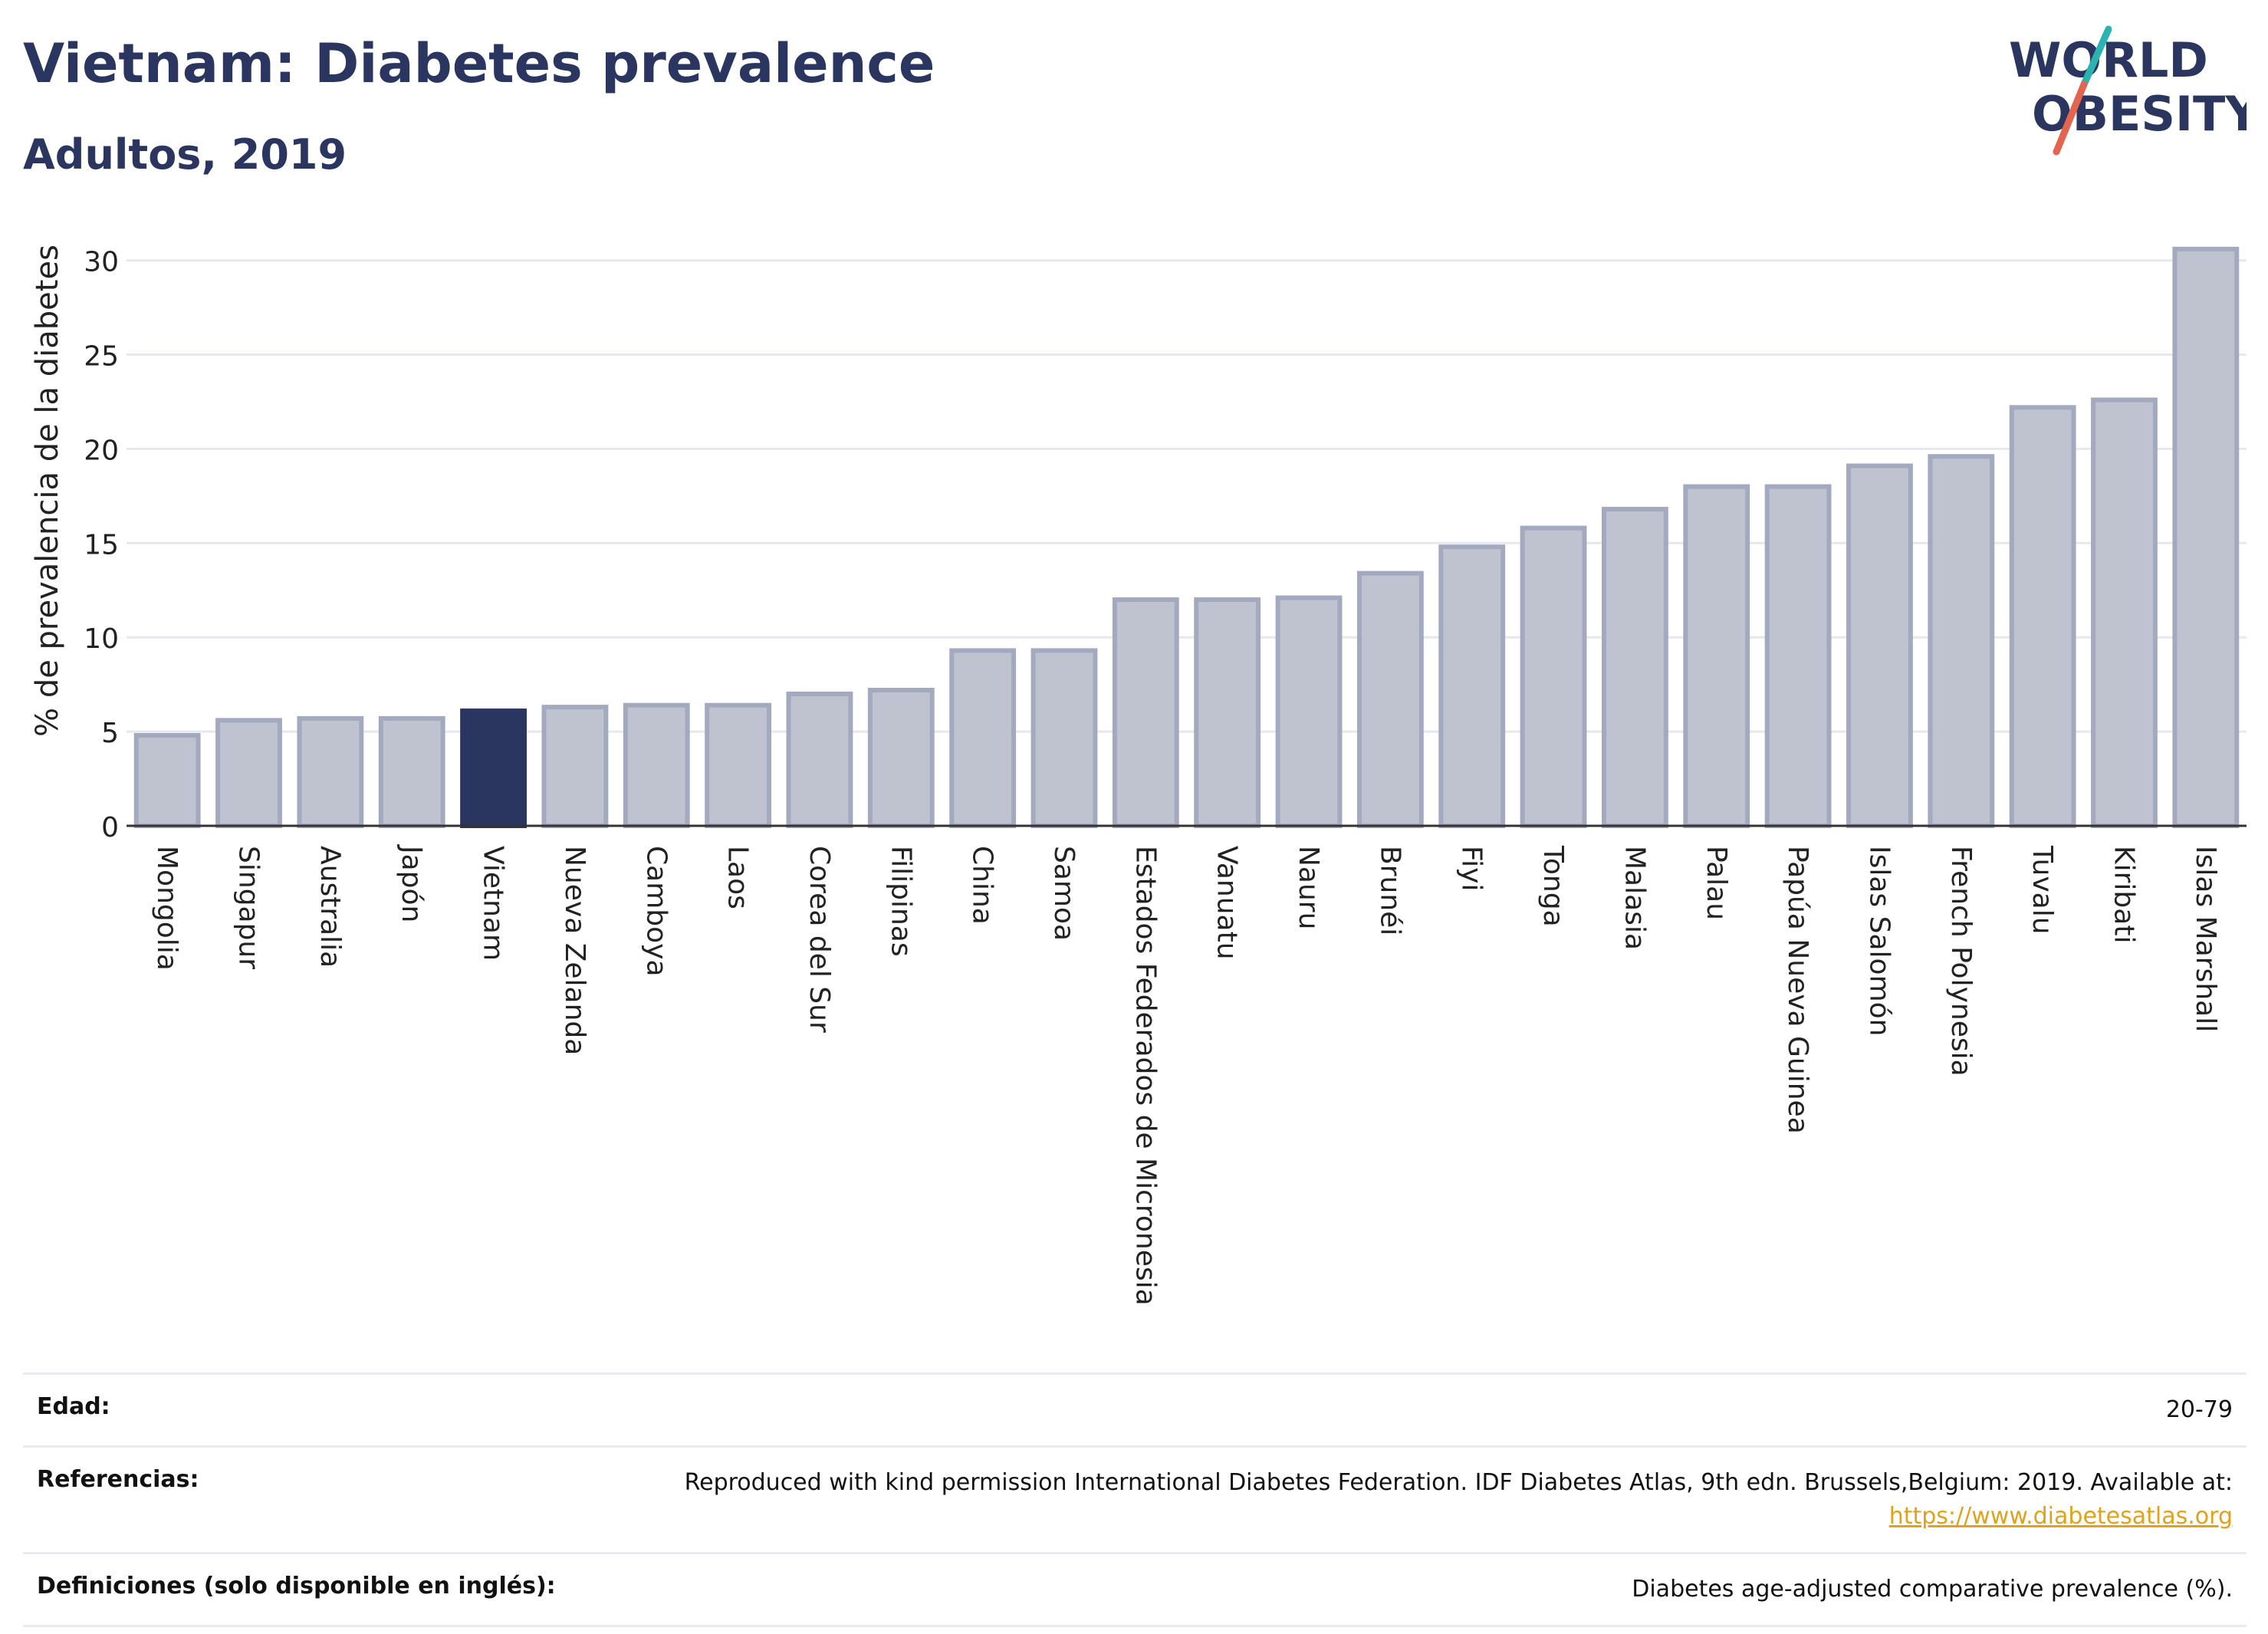  I want to click on chart-title: Vietnam: Diabetes prevalence, so click(479, 64).